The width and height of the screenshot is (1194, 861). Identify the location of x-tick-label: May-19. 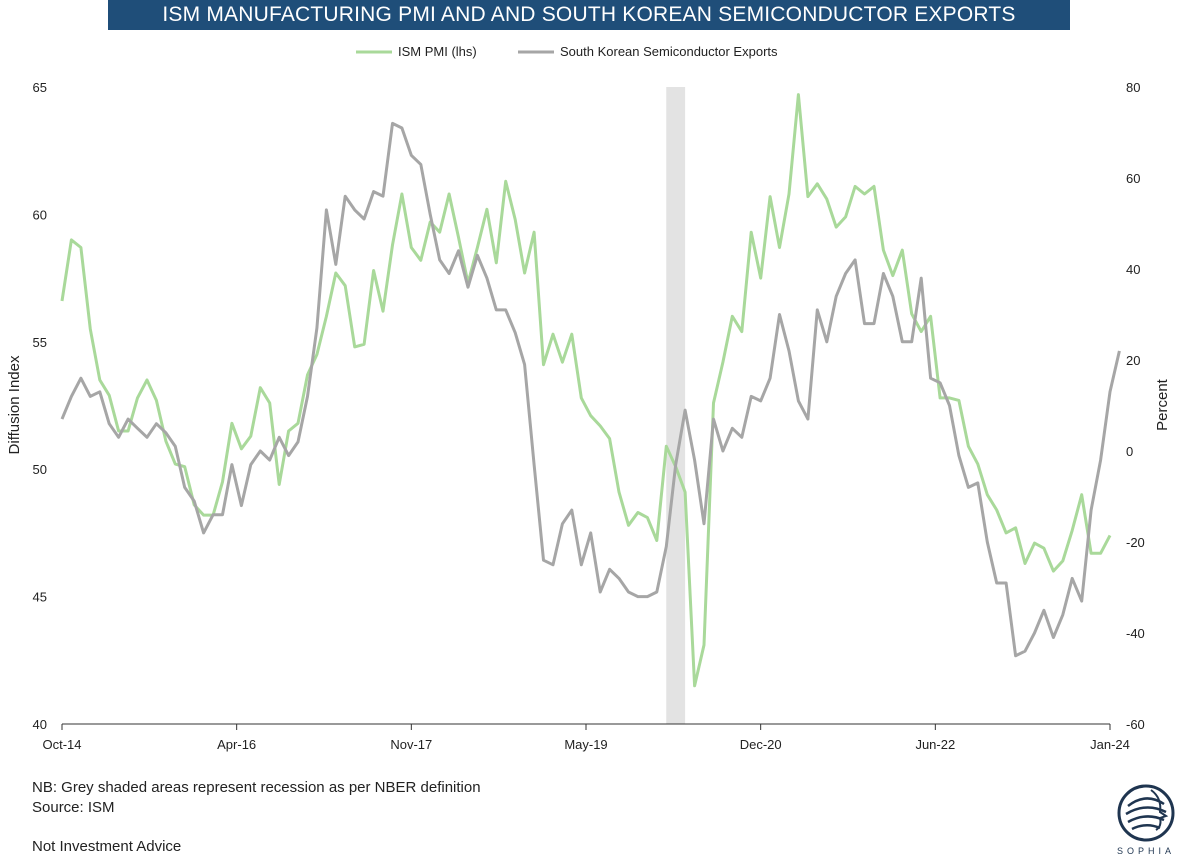
(585, 744).